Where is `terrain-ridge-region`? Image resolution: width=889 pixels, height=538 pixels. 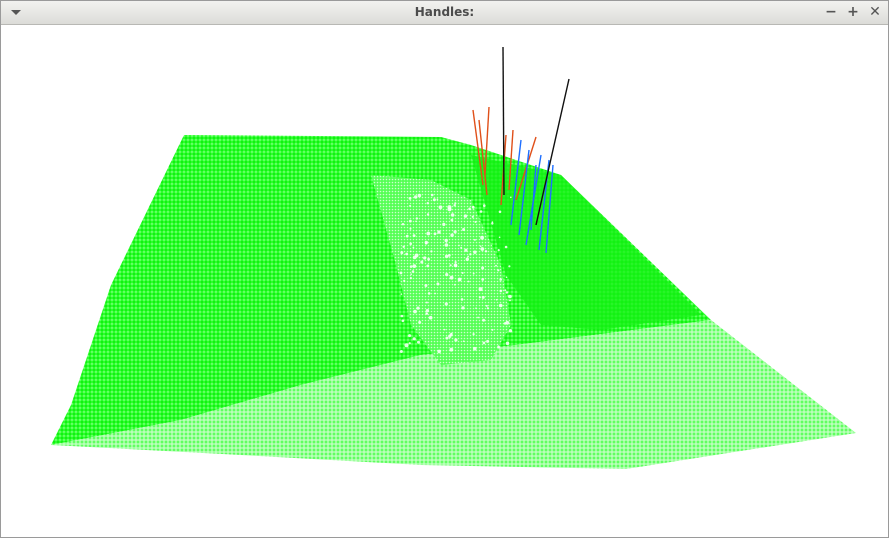
terrain-ridge-region is located at coordinates (586, 242).